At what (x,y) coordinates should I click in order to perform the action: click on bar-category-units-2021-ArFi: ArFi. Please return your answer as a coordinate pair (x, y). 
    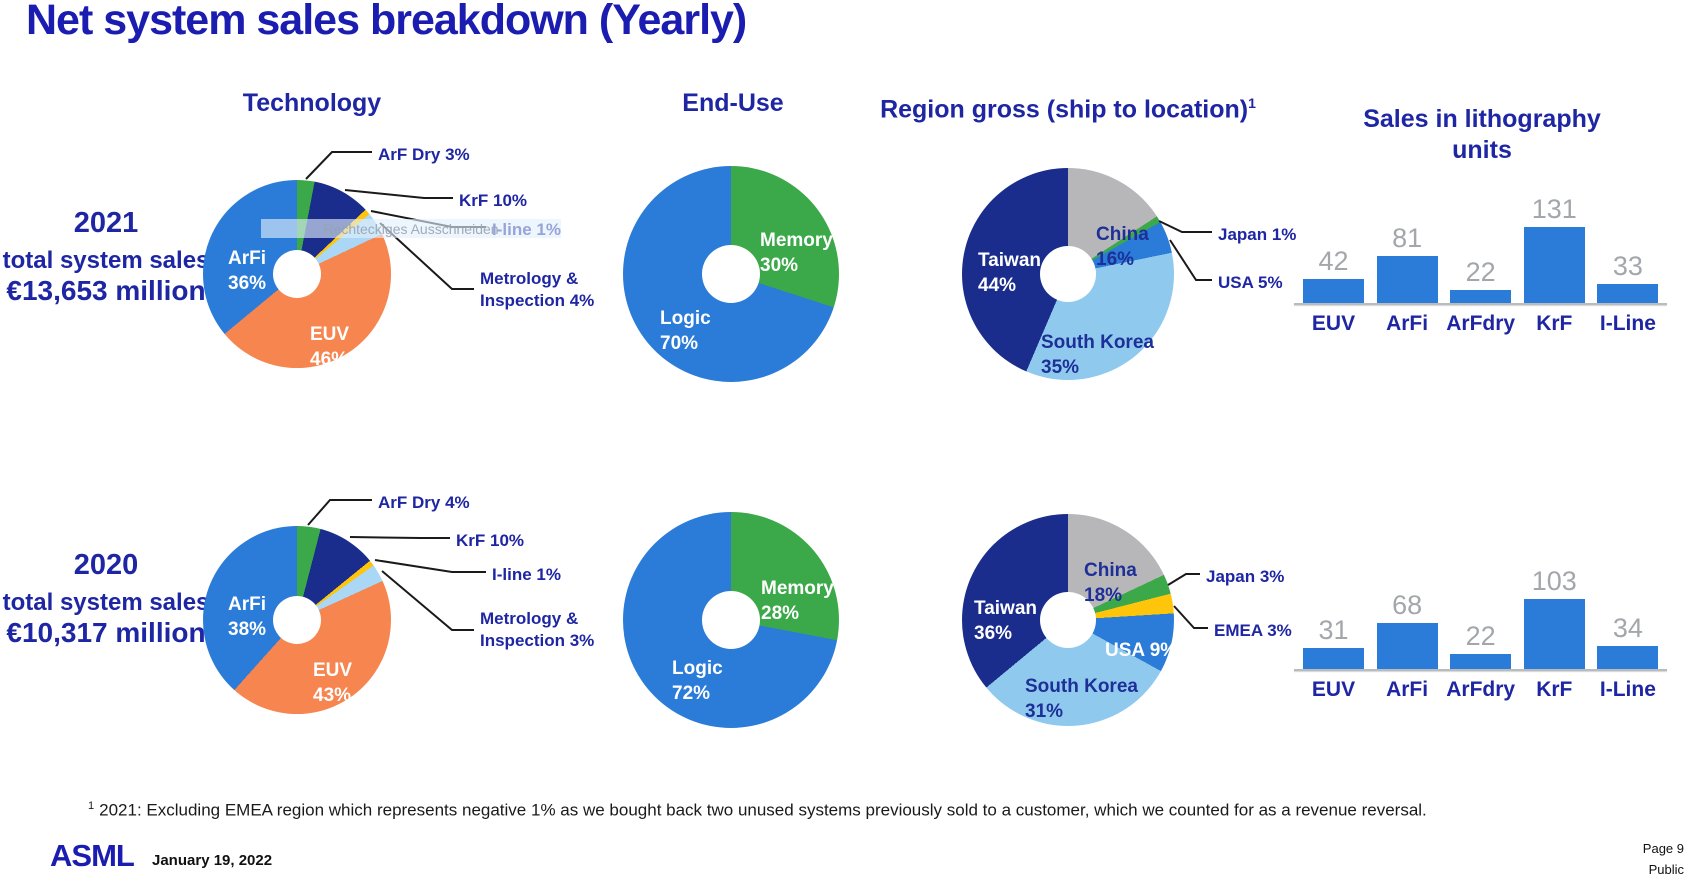
    Looking at the image, I should click on (1407, 323).